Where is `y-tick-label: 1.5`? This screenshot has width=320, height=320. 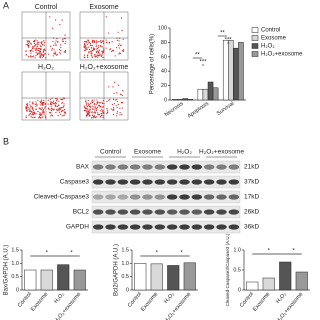
y-tick-label: 1.5 is located at coordinates (15, 250).